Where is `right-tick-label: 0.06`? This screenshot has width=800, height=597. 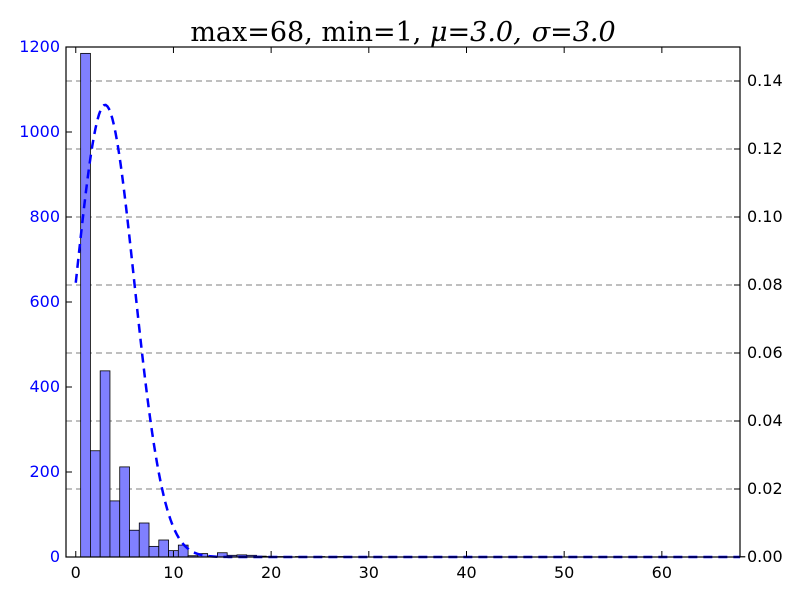 right-tick-label: 0.06 is located at coordinates (765, 352).